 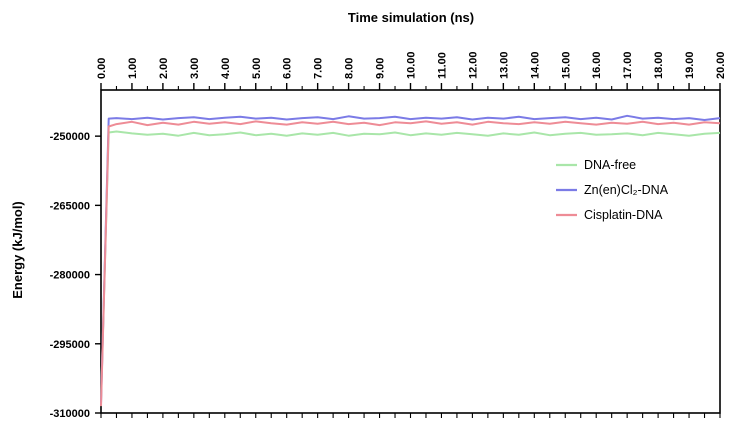 I want to click on x-tick-label: 12.00, so click(x=473, y=65).